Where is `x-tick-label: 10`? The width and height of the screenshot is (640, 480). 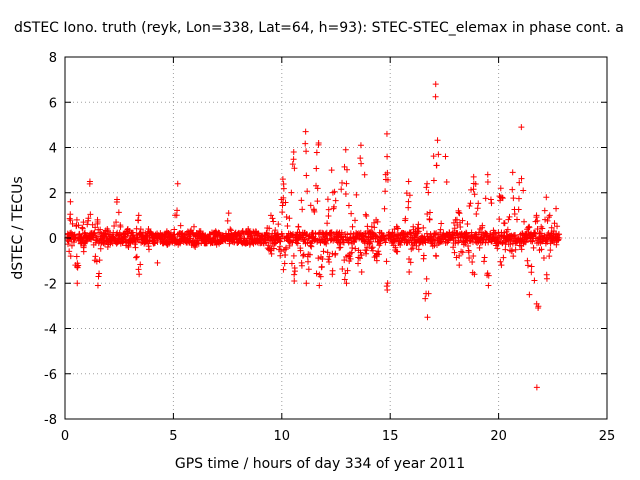 x-tick-label: 10 is located at coordinates (282, 436).